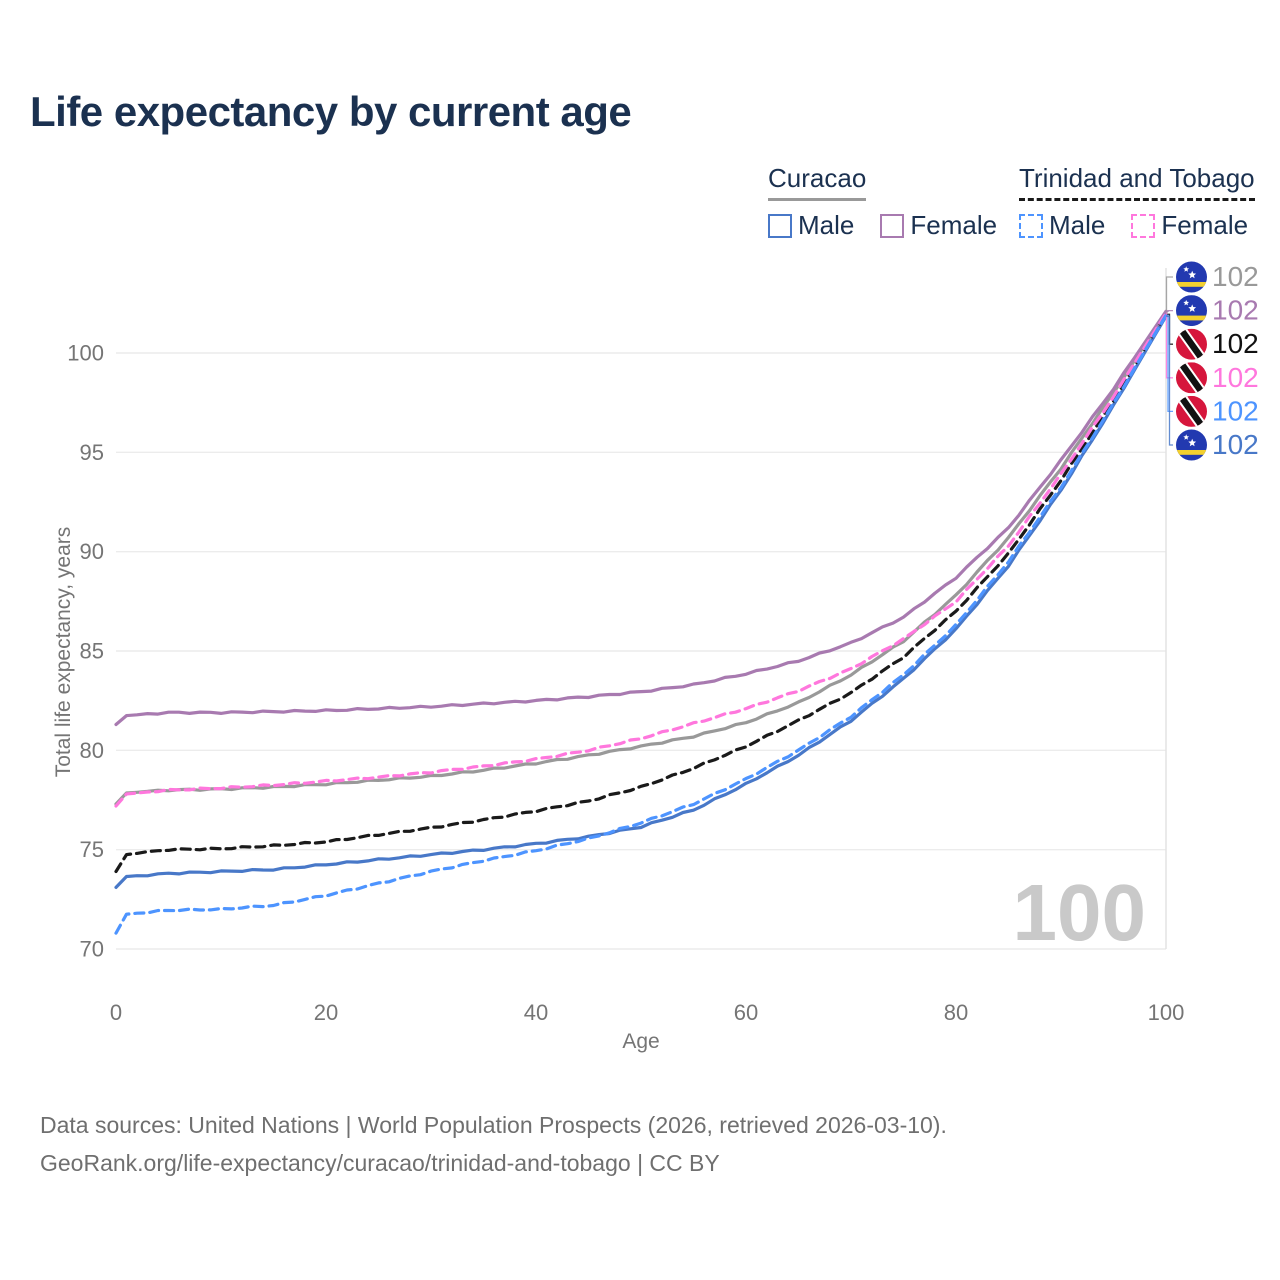 This screenshot has width=1280, height=1280. What do you see at coordinates (63, 652) in the screenshot?
I see `y-axis-title: Total life expectancy, years` at bounding box center [63, 652].